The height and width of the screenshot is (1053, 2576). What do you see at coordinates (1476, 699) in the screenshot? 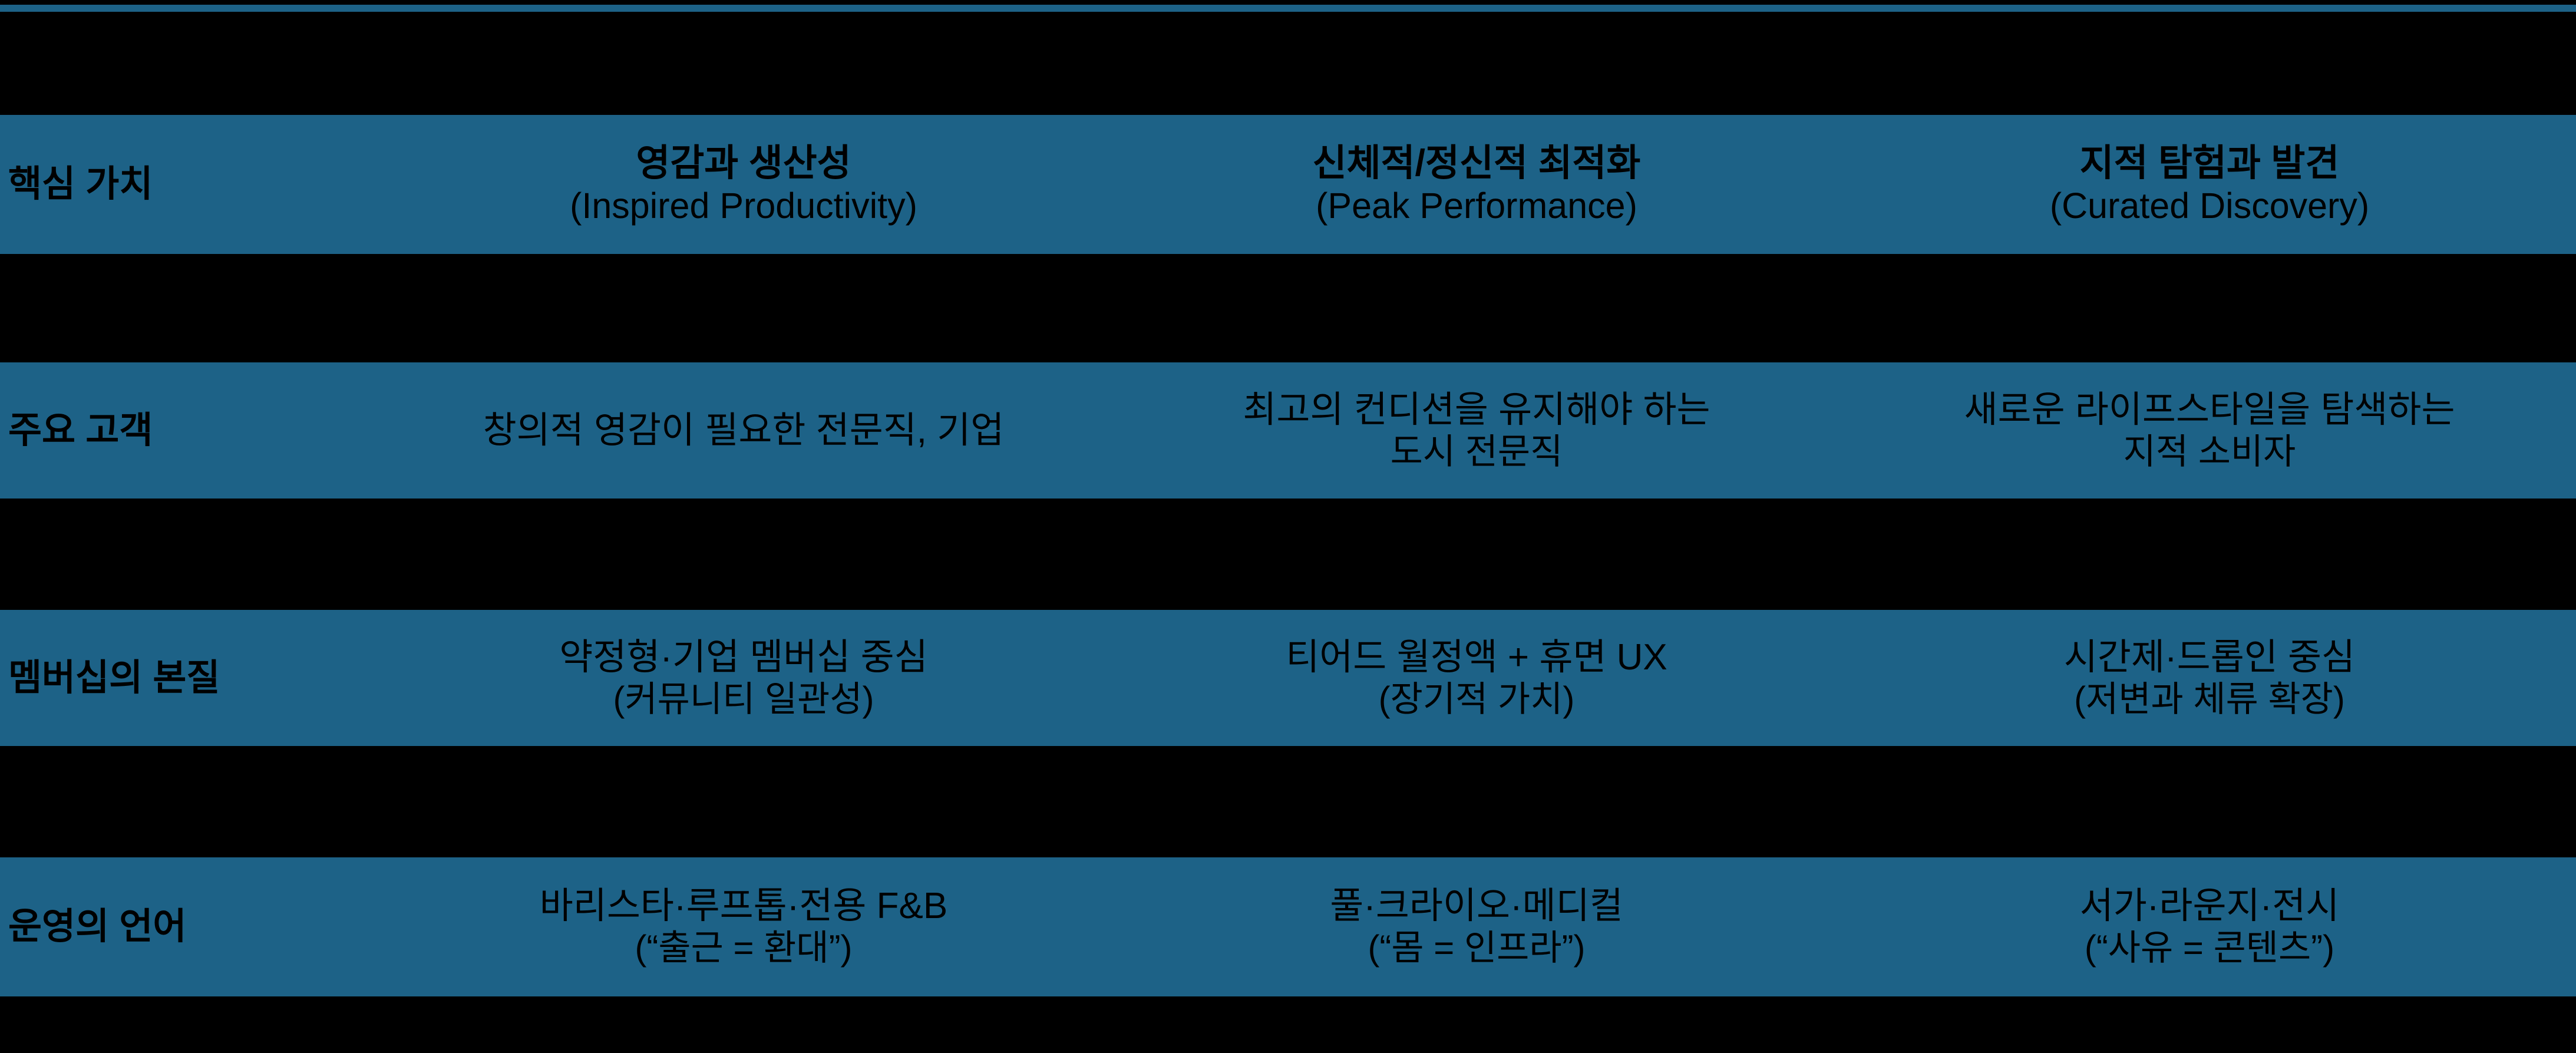
I see `cell-membership-col2-line2: (장기적 가치)` at bounding box center [1476, 699].